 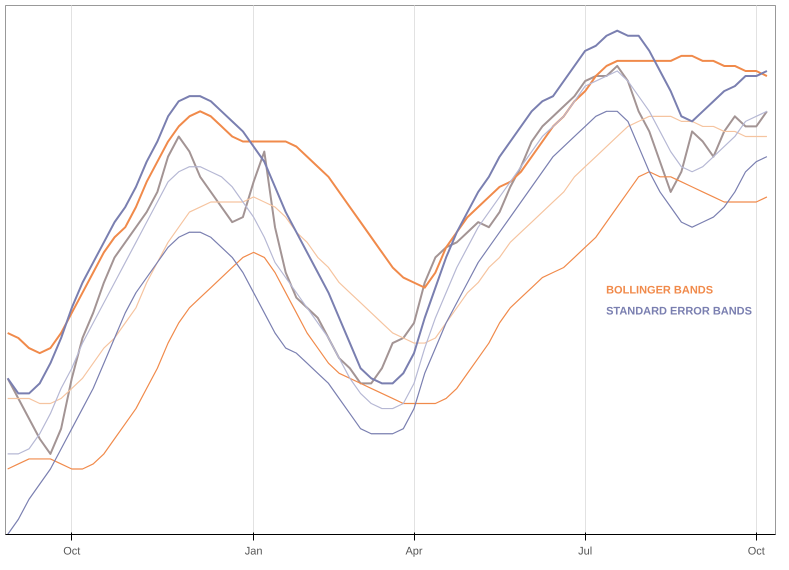 I want to click on text: BOLLINGER BANDS, so click(x=660, y=290).